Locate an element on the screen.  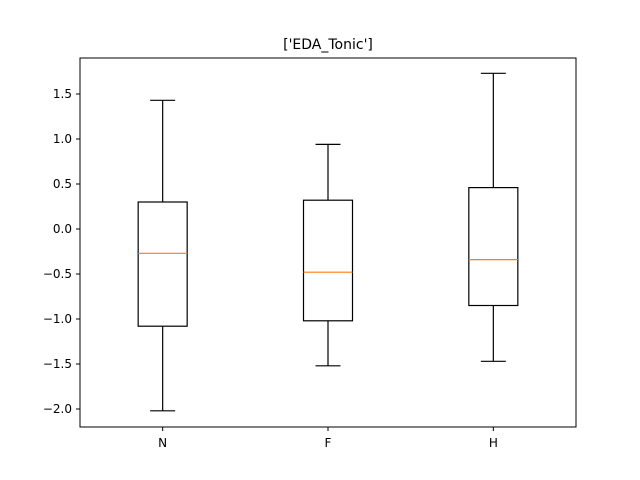
y-tick-label: 0.5 is located at coordinates (62, 184).